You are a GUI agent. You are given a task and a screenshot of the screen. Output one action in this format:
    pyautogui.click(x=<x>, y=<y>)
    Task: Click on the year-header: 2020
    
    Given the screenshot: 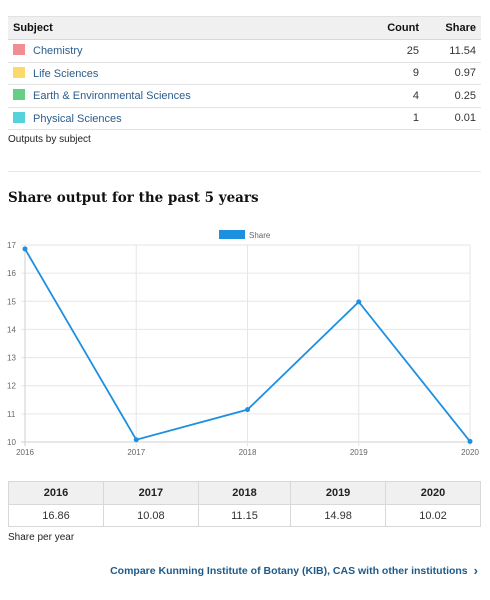 What is the action you would take?
    pyautogui.click(x=433, y=493)
    